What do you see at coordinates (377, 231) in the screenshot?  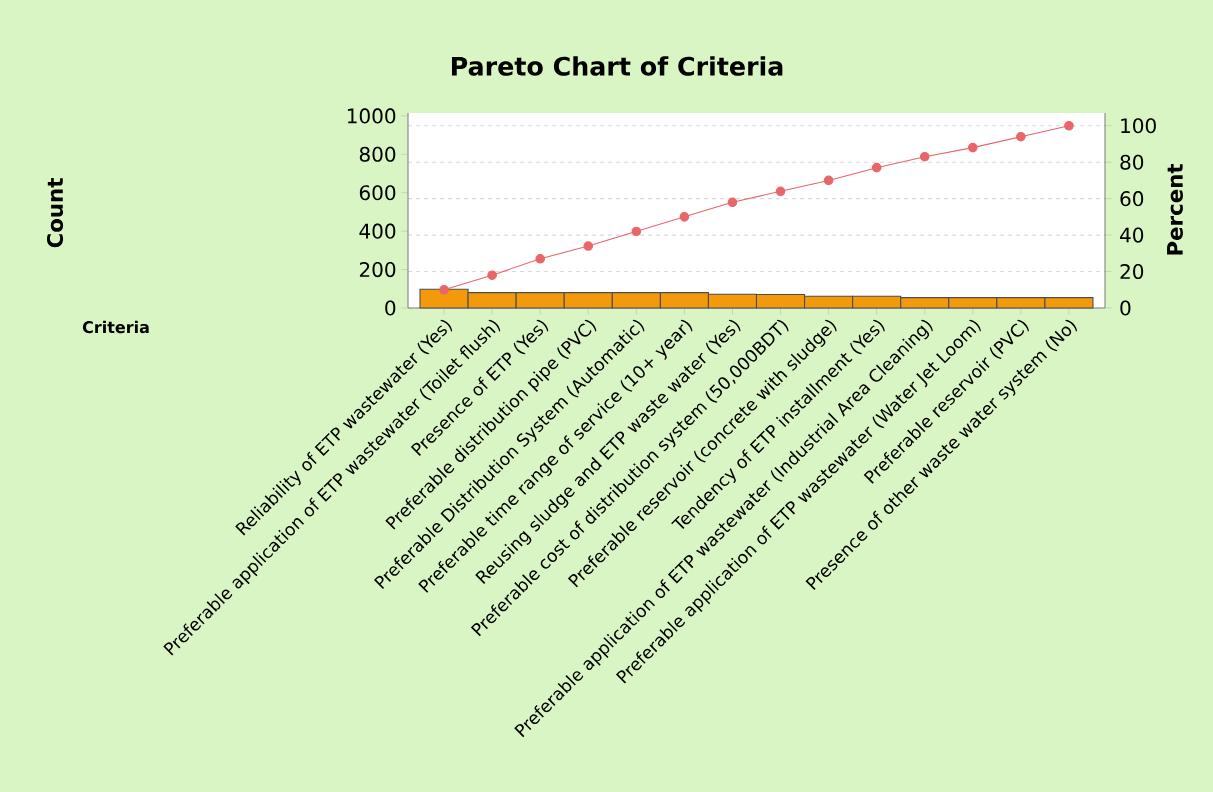 I see `y-tick-label: 400` at bounding box center [377, 231].